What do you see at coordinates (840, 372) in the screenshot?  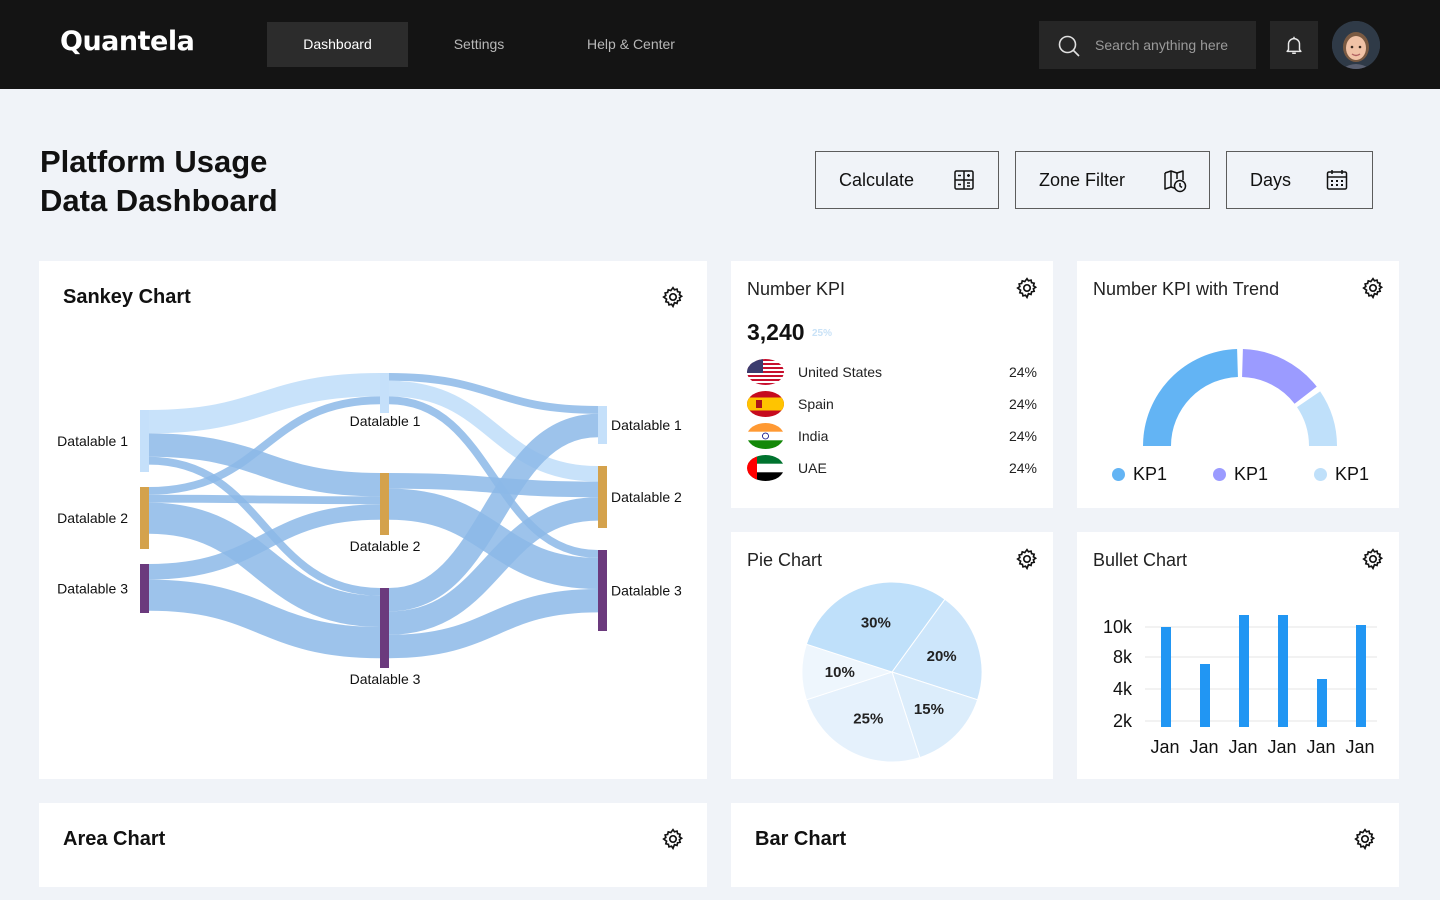 I see `kpi-country-label: United States` at bounding box center [840, 372].